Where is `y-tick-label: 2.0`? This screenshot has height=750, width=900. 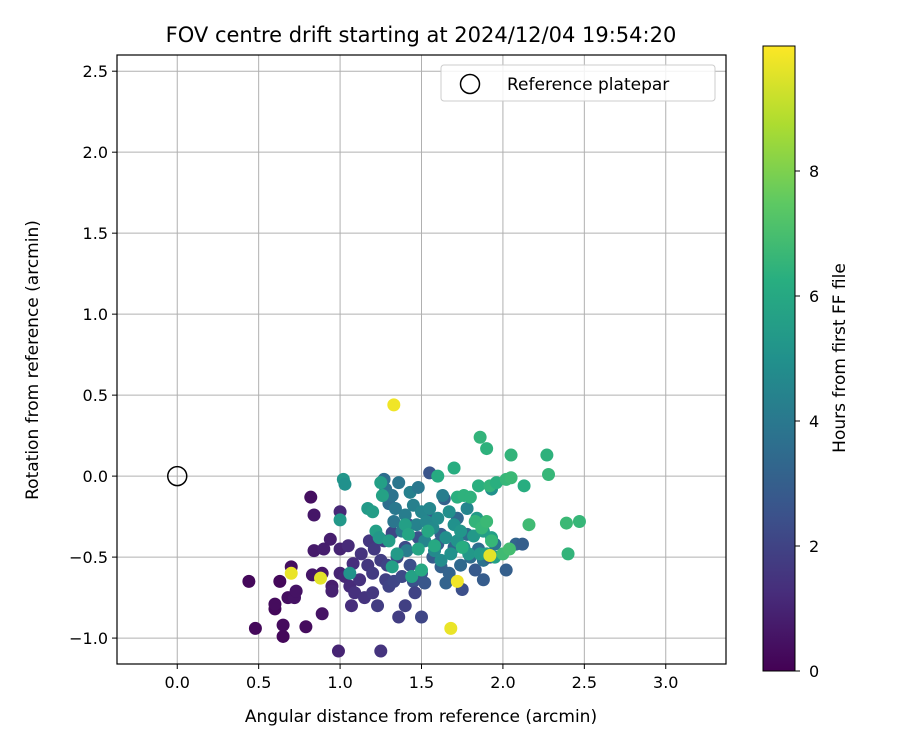 y-tick-label: 2.0 is located at coordinates (95, 152).